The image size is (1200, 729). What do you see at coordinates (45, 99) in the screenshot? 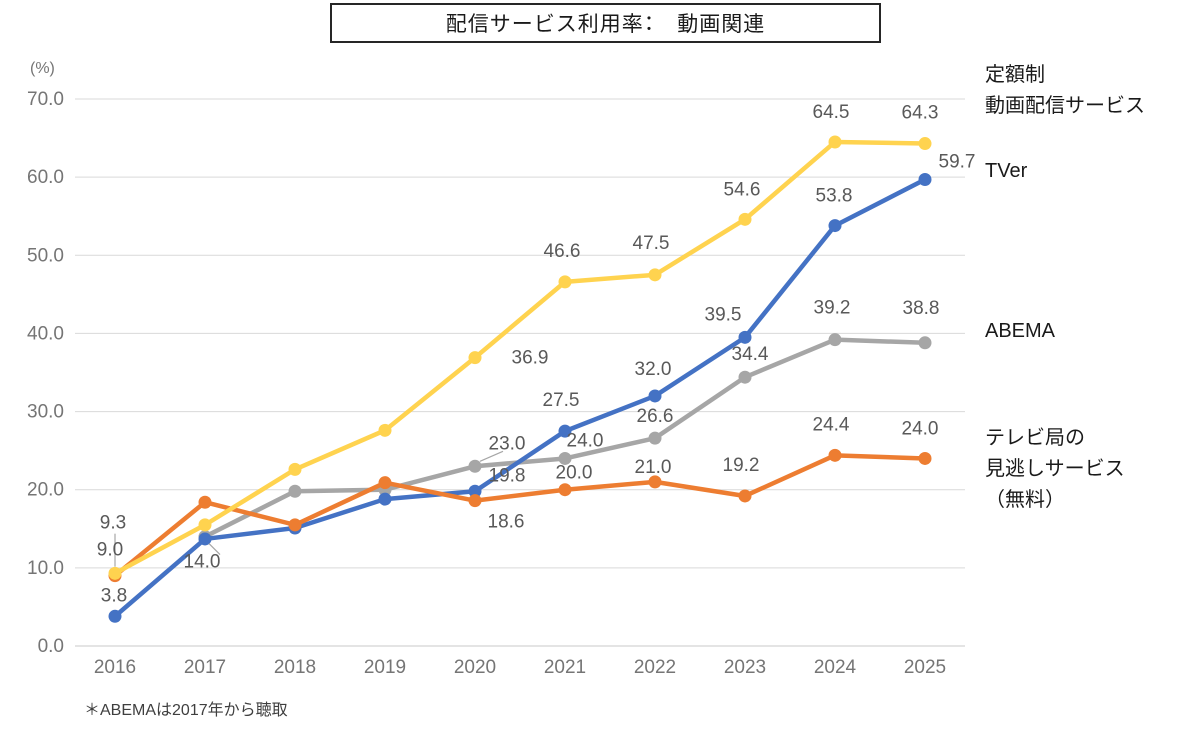
I see `y-tick-label: 70.0` at bounding box center [45, 99].